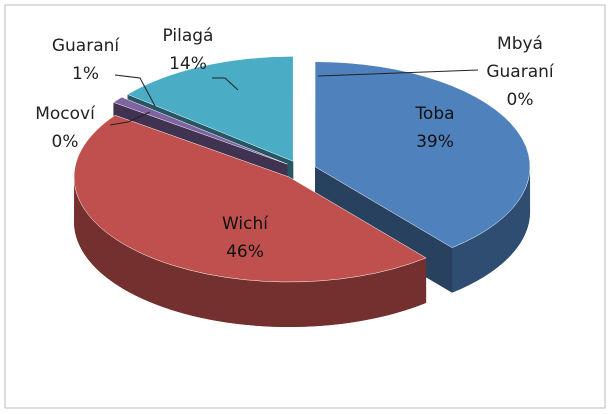 The width and height of the screenshot is (613, 414). I want to click on value-label: 14%, so click(188, 64).